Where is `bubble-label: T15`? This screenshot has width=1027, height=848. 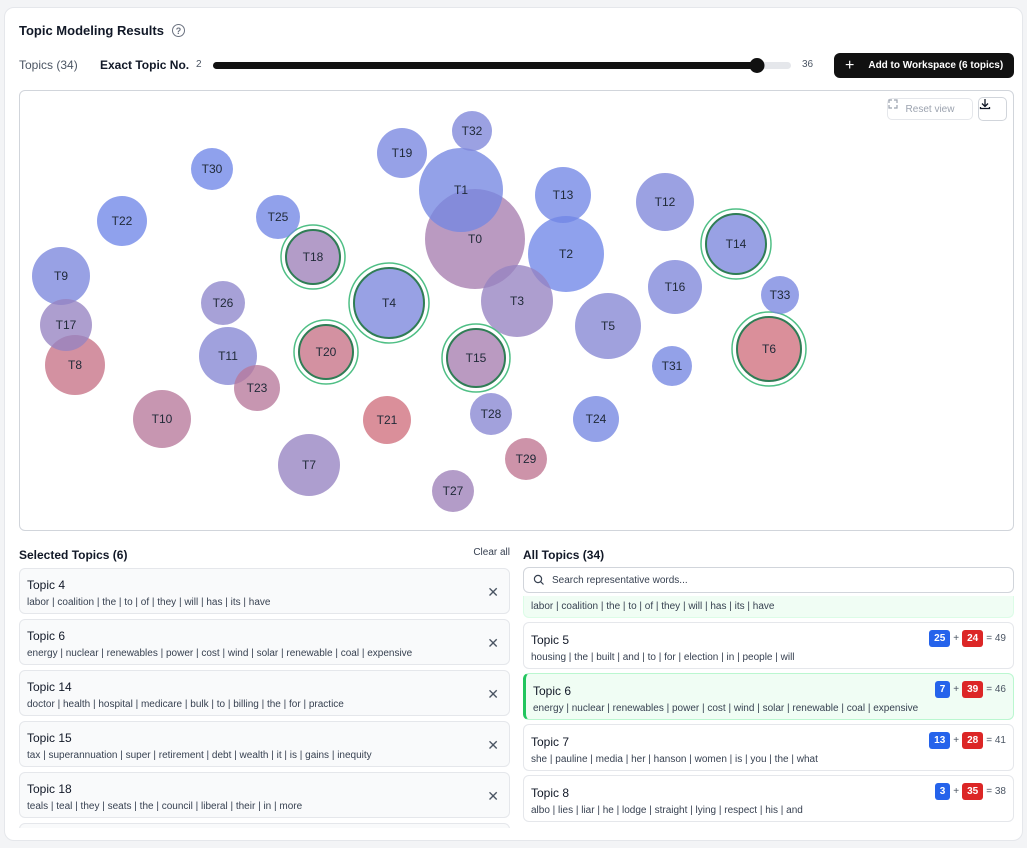 bubble-label: T15 is located at coordinates (476, 358).